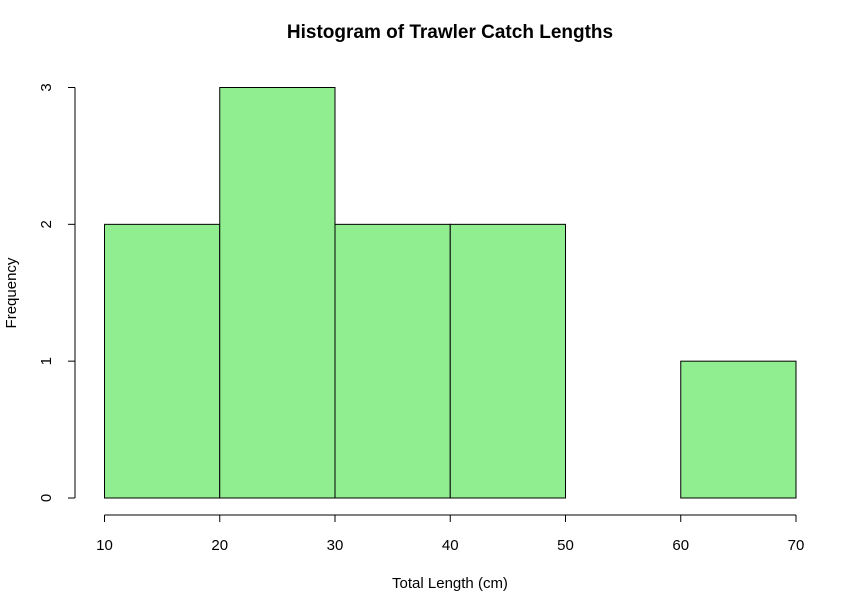  What do you see at coordinates (46, 361) in the screenshot?
I see `y-tick-label-1: 1` at bounding box center [46, 361].